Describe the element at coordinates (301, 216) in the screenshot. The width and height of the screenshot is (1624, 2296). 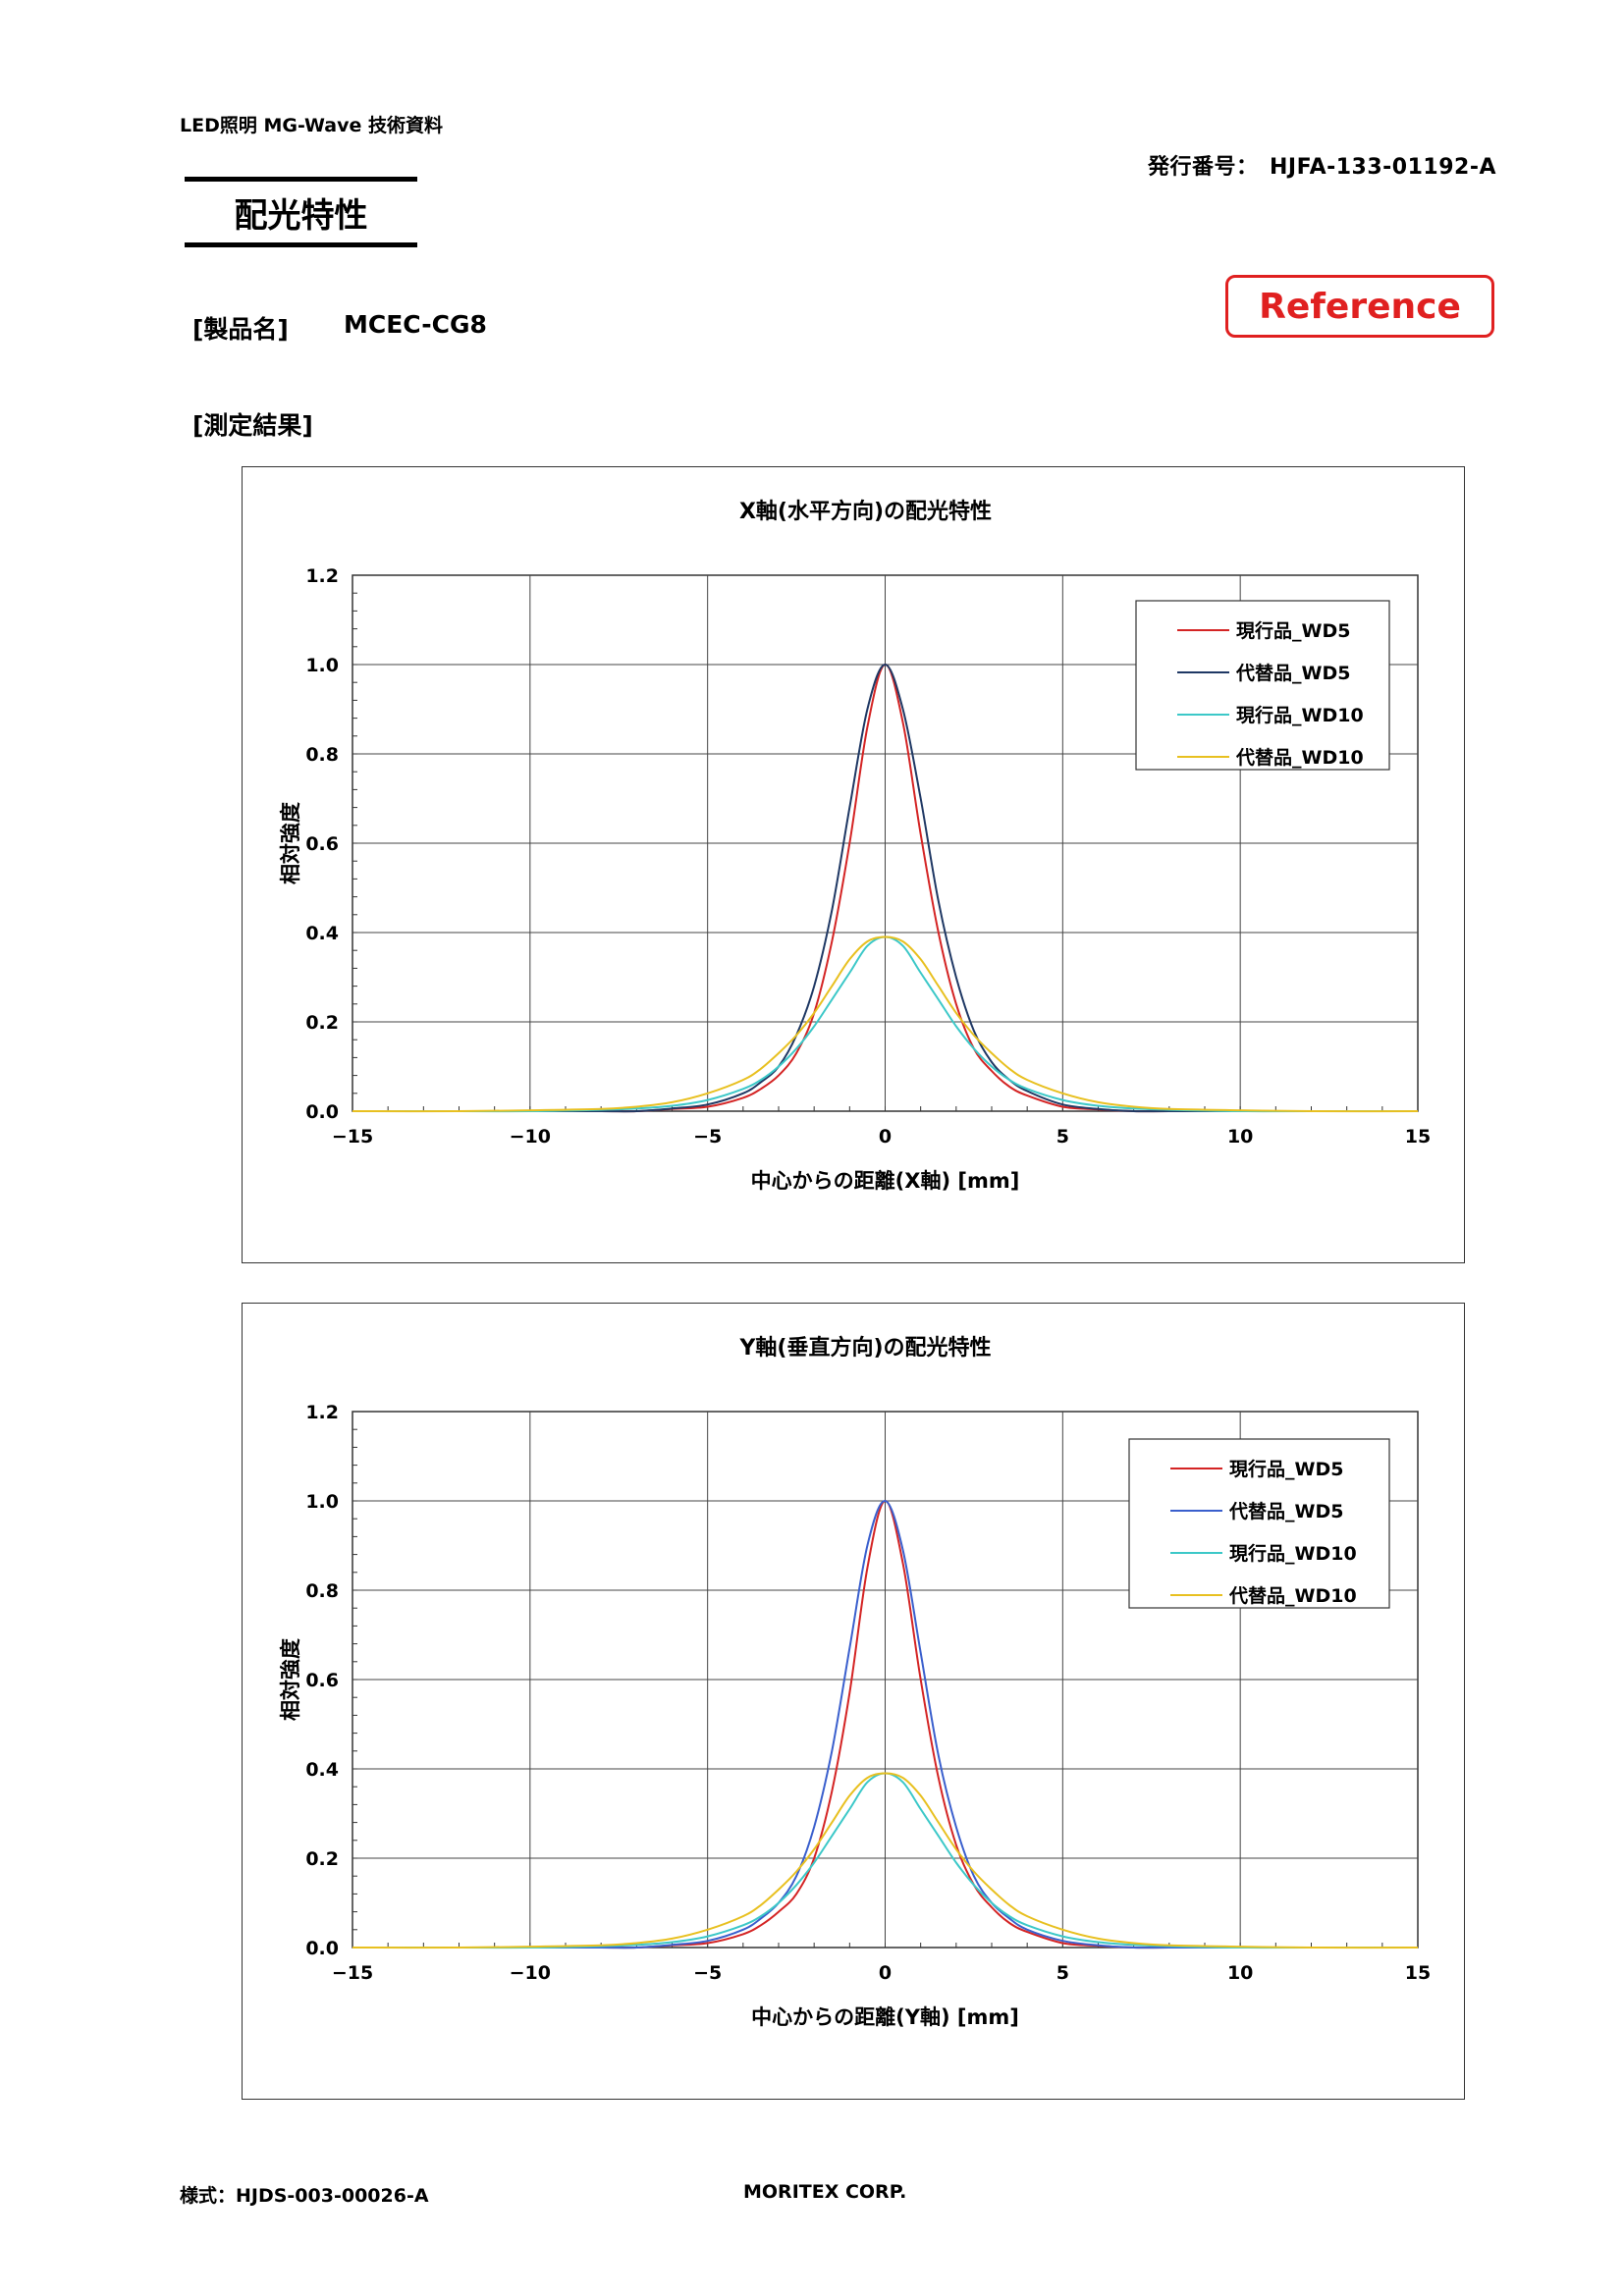
I see `page-title-text: 配光特性` at that location.